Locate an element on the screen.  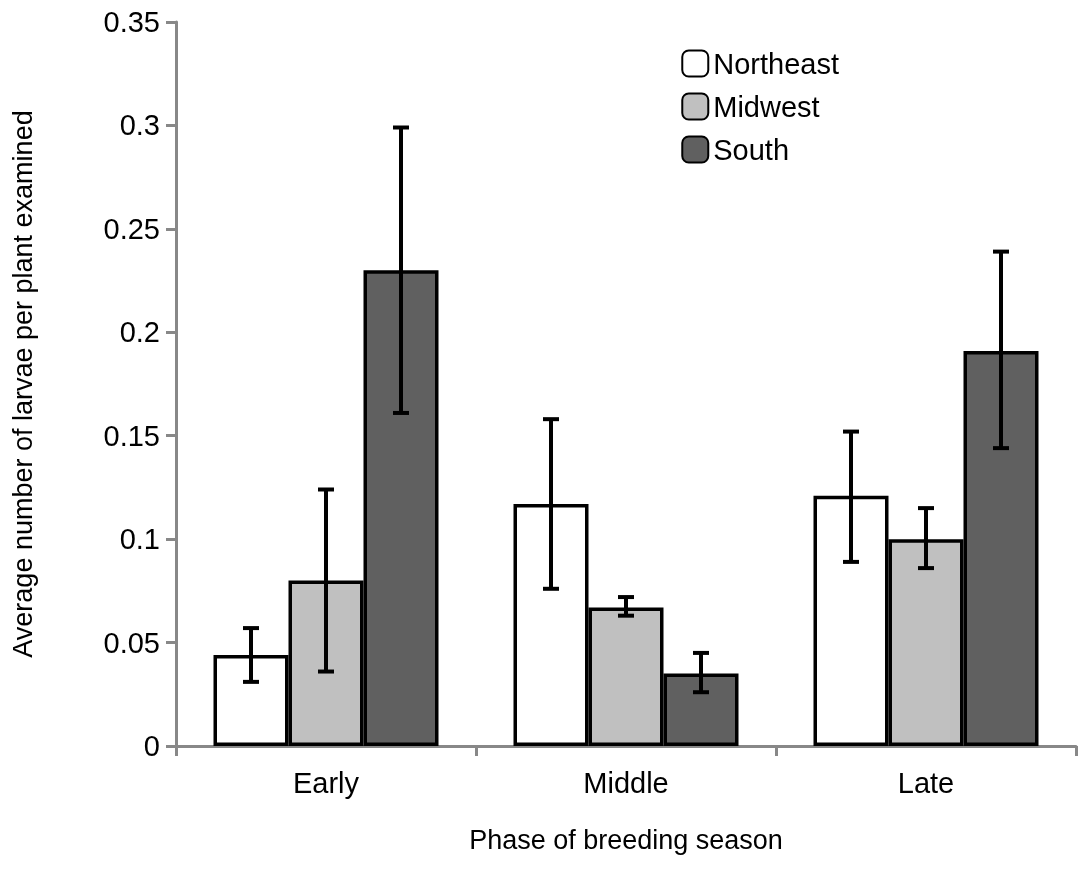
y-tick-label: 0.05 is located at coordinates (131, 642).